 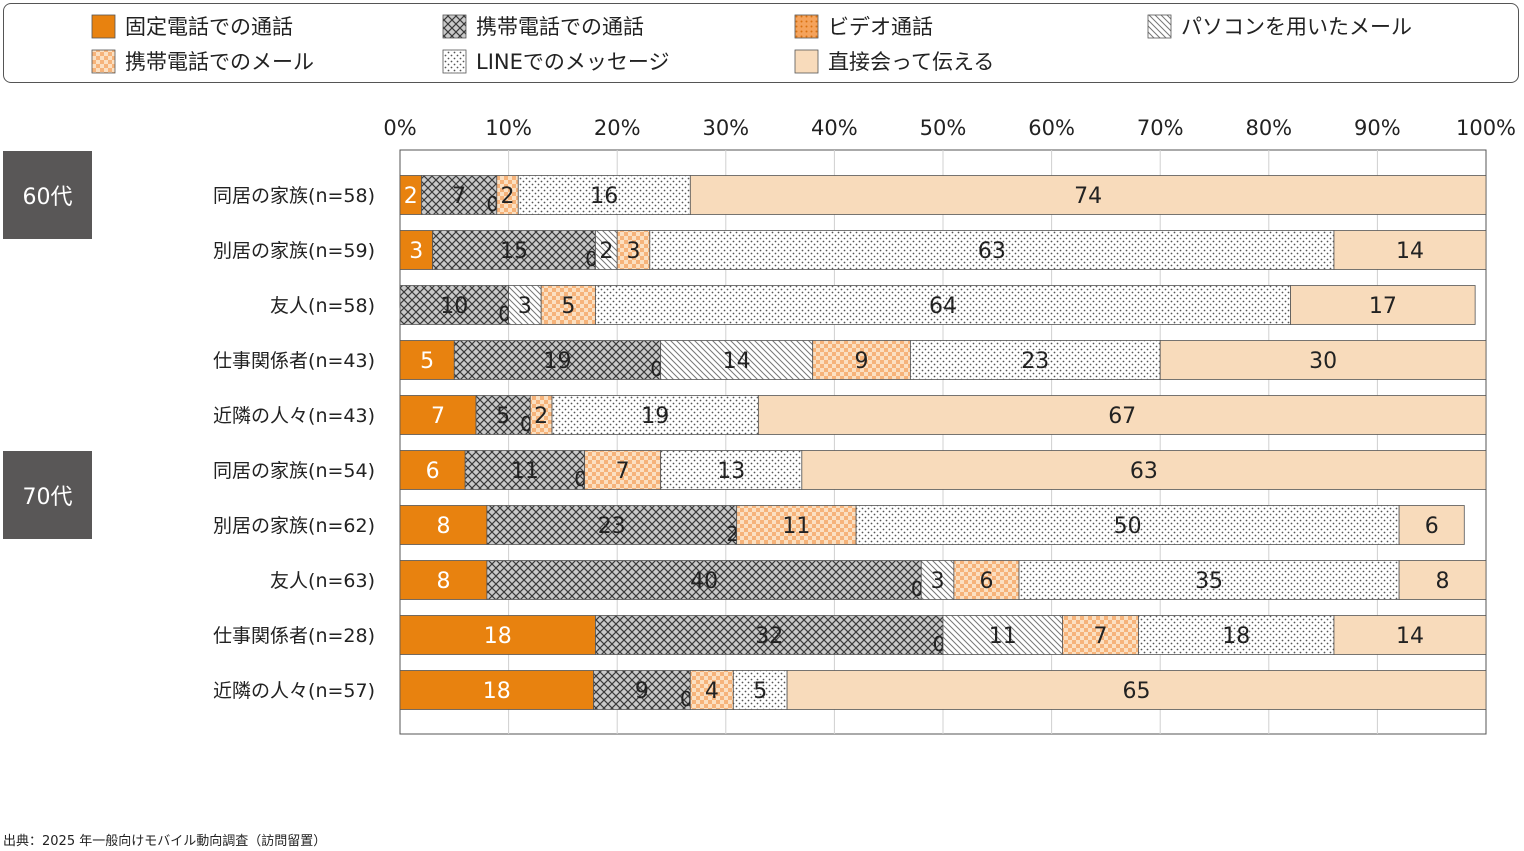 I want to click on segment-value-label: 17, so click(x=1383, y=306).